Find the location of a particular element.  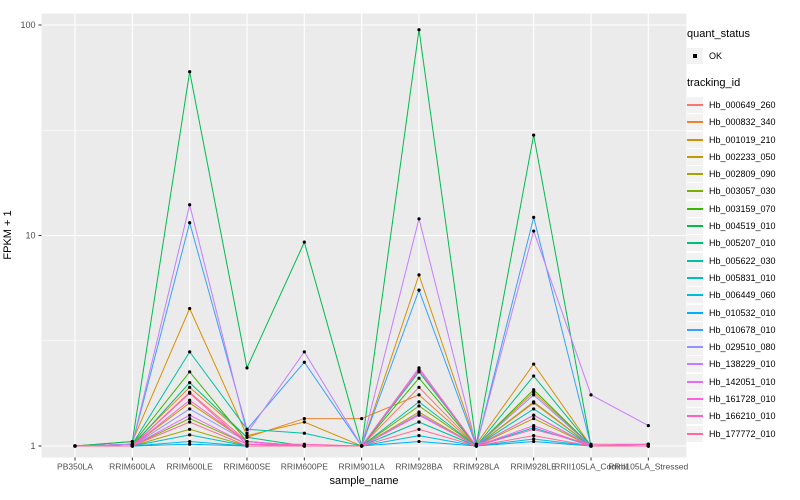

legend-item-Hb_166210_010: Hb_166210_010 is located at coordinates (743, 416).